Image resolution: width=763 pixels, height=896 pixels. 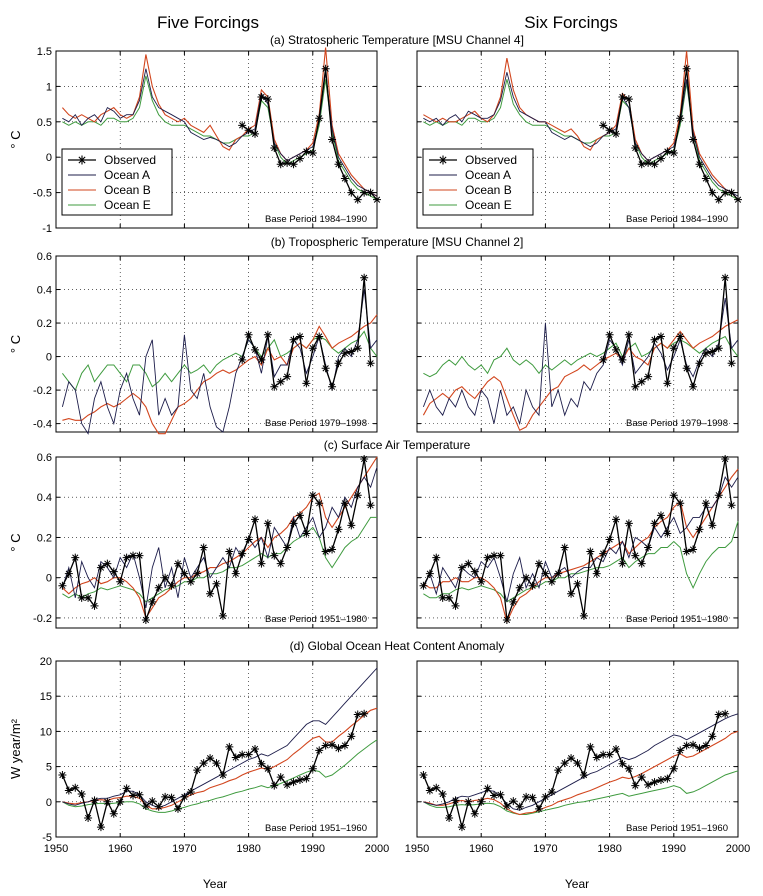 I want to click on panel-d-0-xtick-label-1: 1960, so click(x=120, y=849).